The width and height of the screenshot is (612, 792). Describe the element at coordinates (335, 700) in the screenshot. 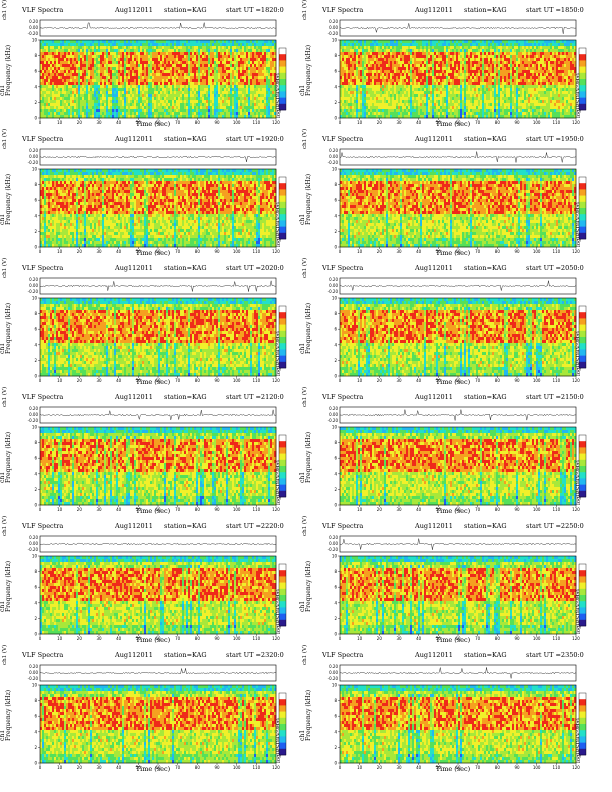

I see `y-tick-label: 8` at that location.